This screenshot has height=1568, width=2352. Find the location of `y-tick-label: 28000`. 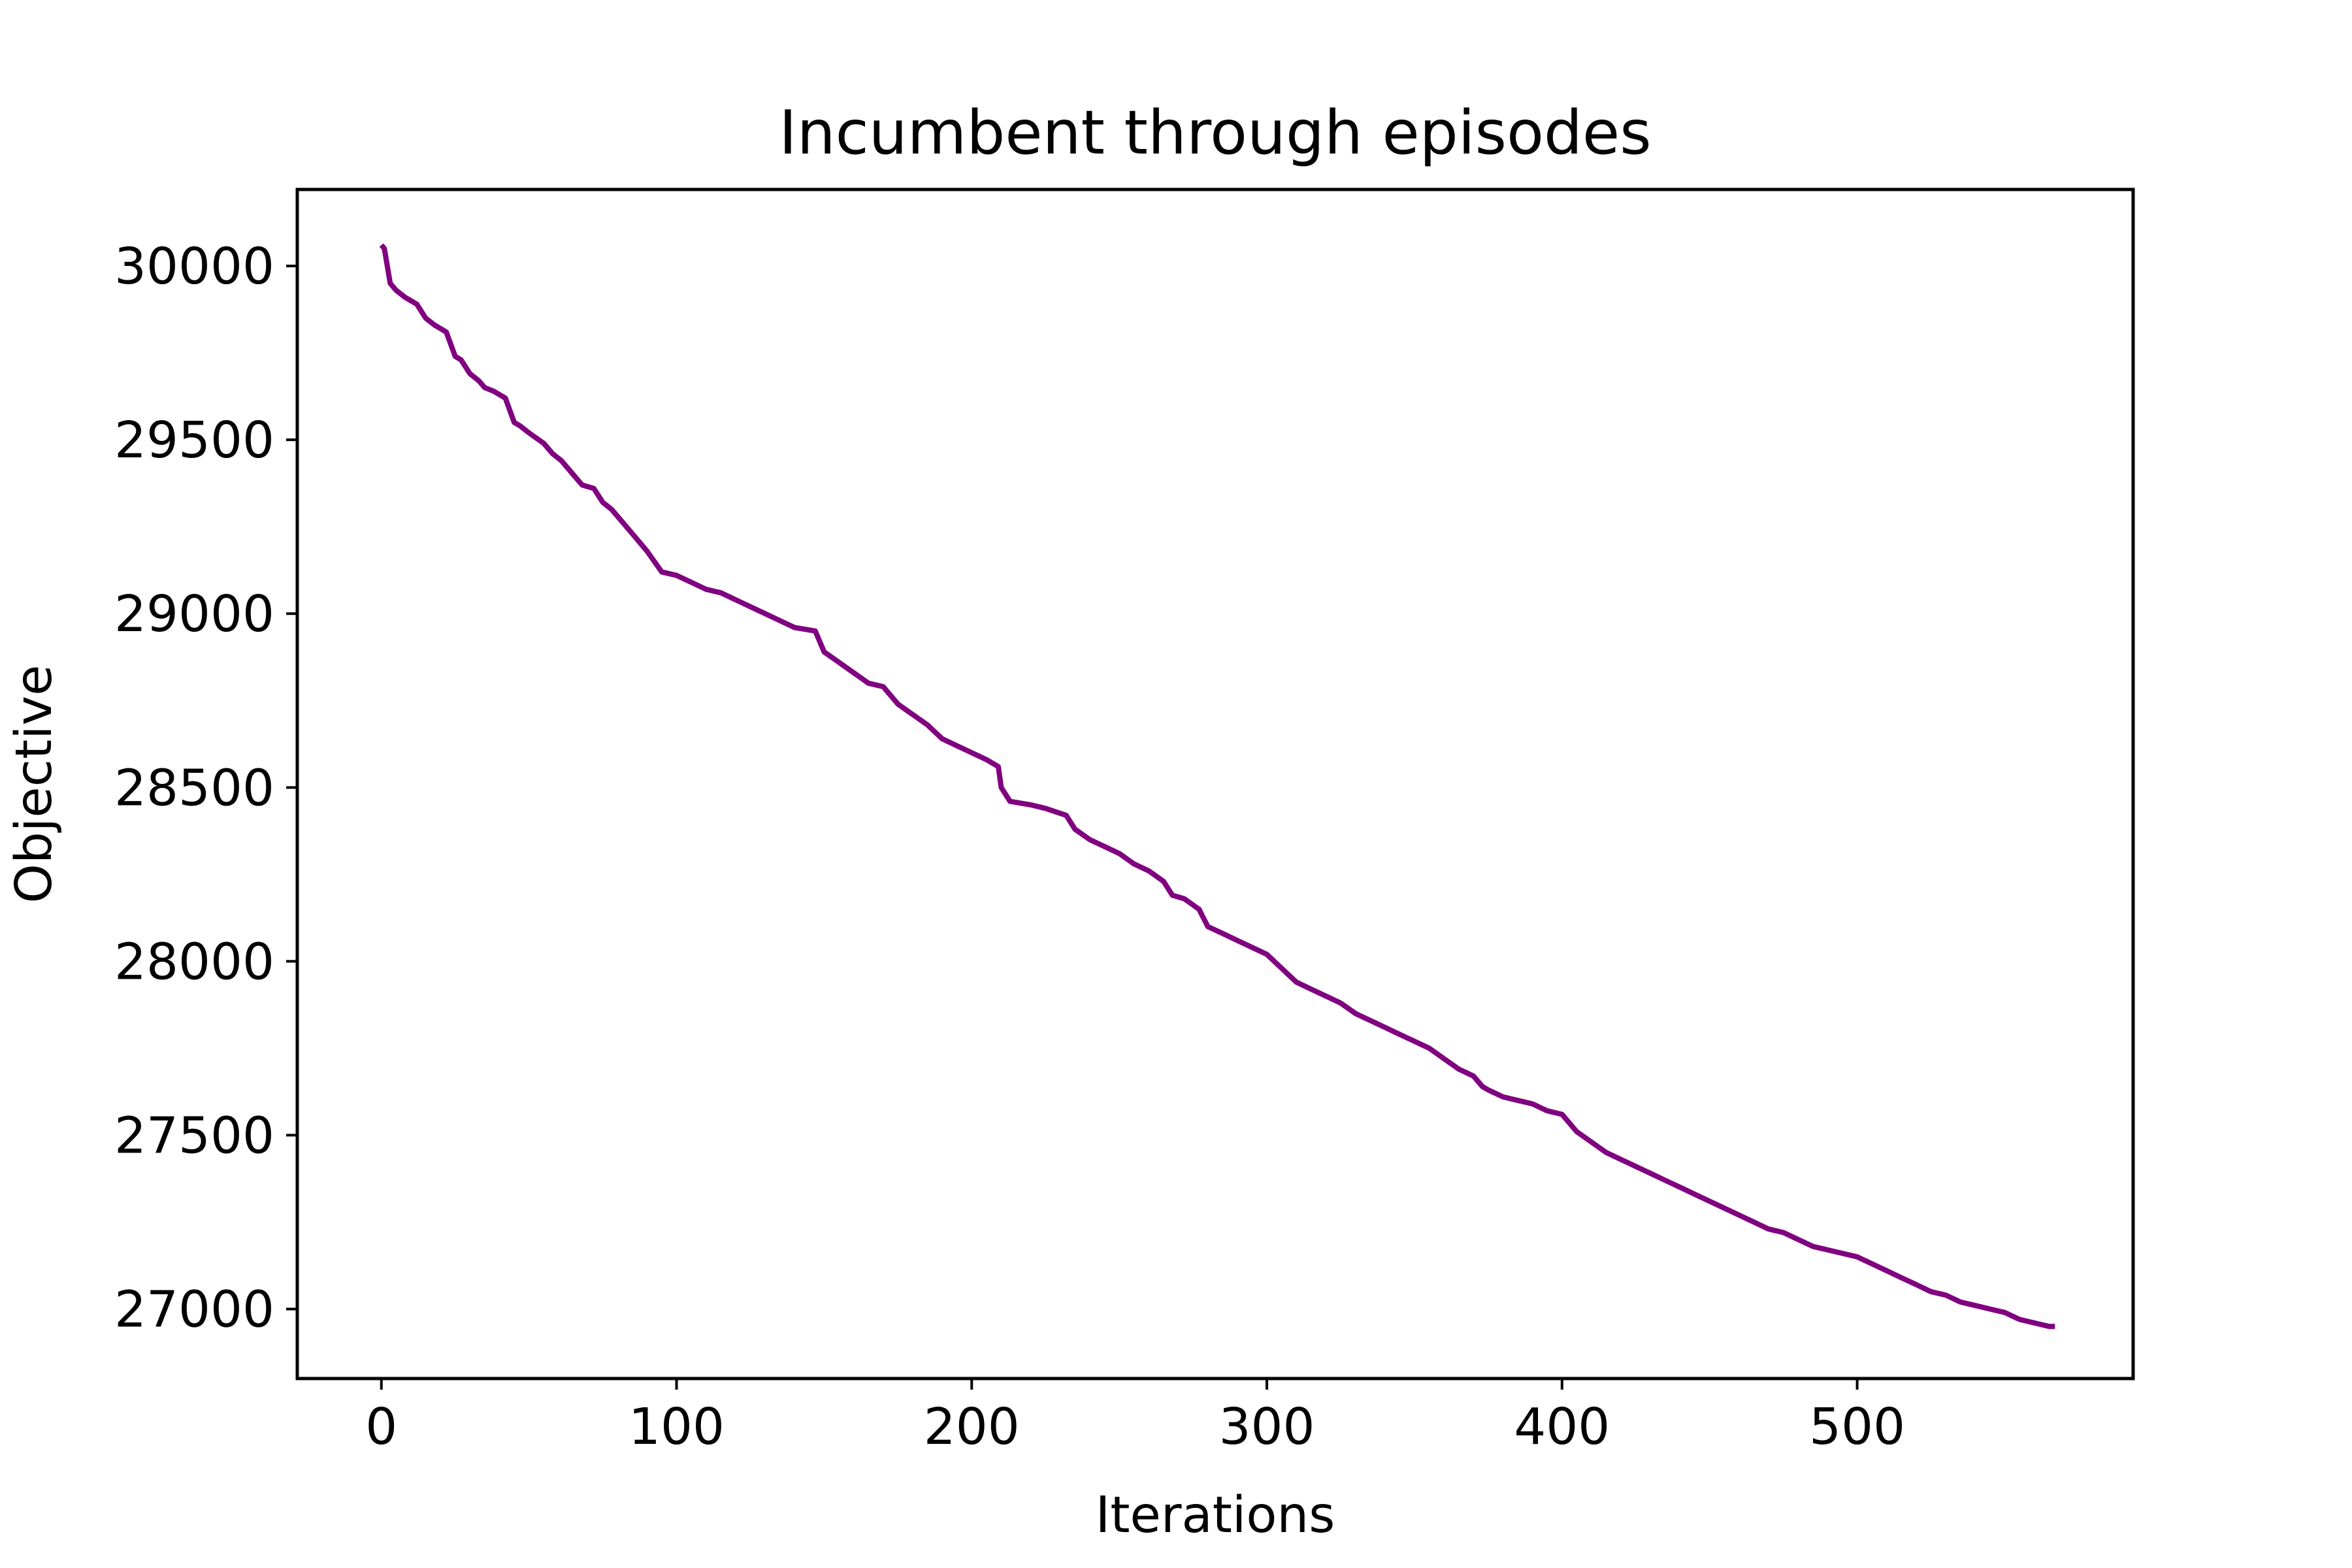

y-tick-label: 28000 is located at coordinates (194, 962).